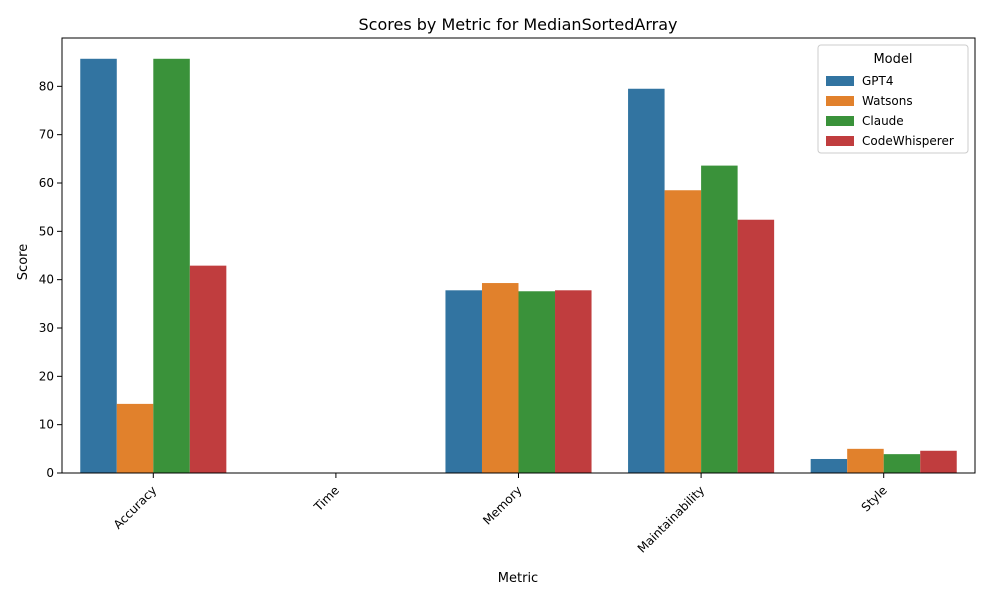 This screenshot has height=604, width=1000. What do you see at coordinates (573, 381) in the screenshot?
I see `bar-codewhisperer-memory` at bounding box center [573, 381].